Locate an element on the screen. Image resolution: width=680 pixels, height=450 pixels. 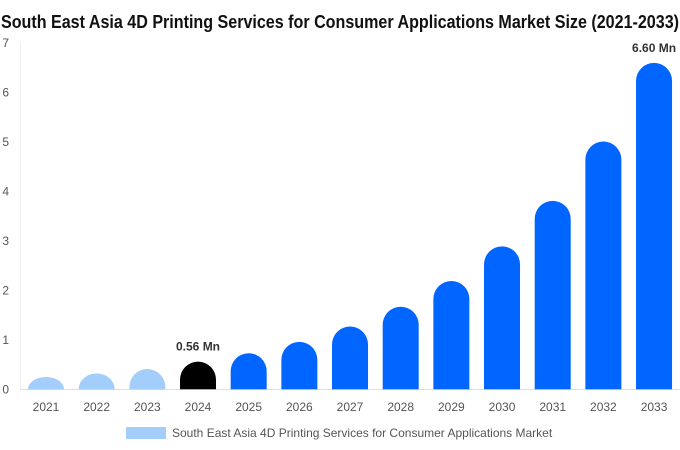
x-tick-label: 2032 is located at coordinates (603, 407).